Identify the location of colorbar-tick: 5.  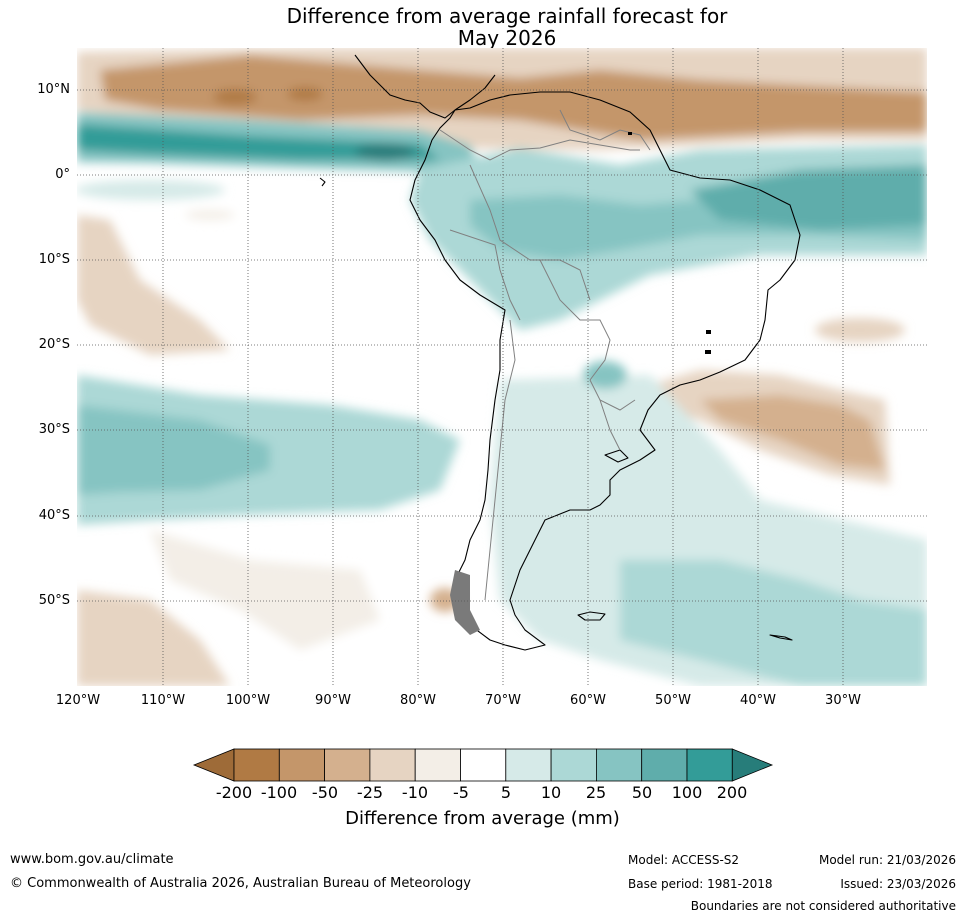
(506, 792).